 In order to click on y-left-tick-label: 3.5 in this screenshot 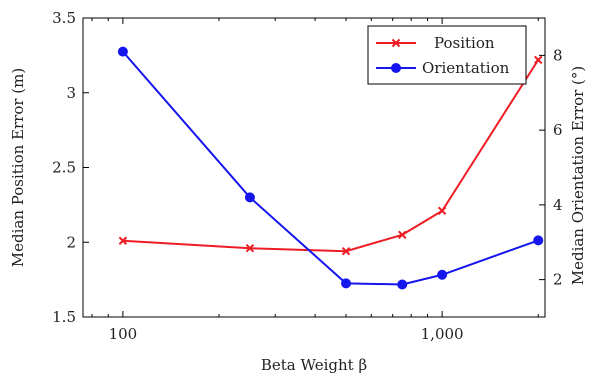, I will do `click(64, 18)`.